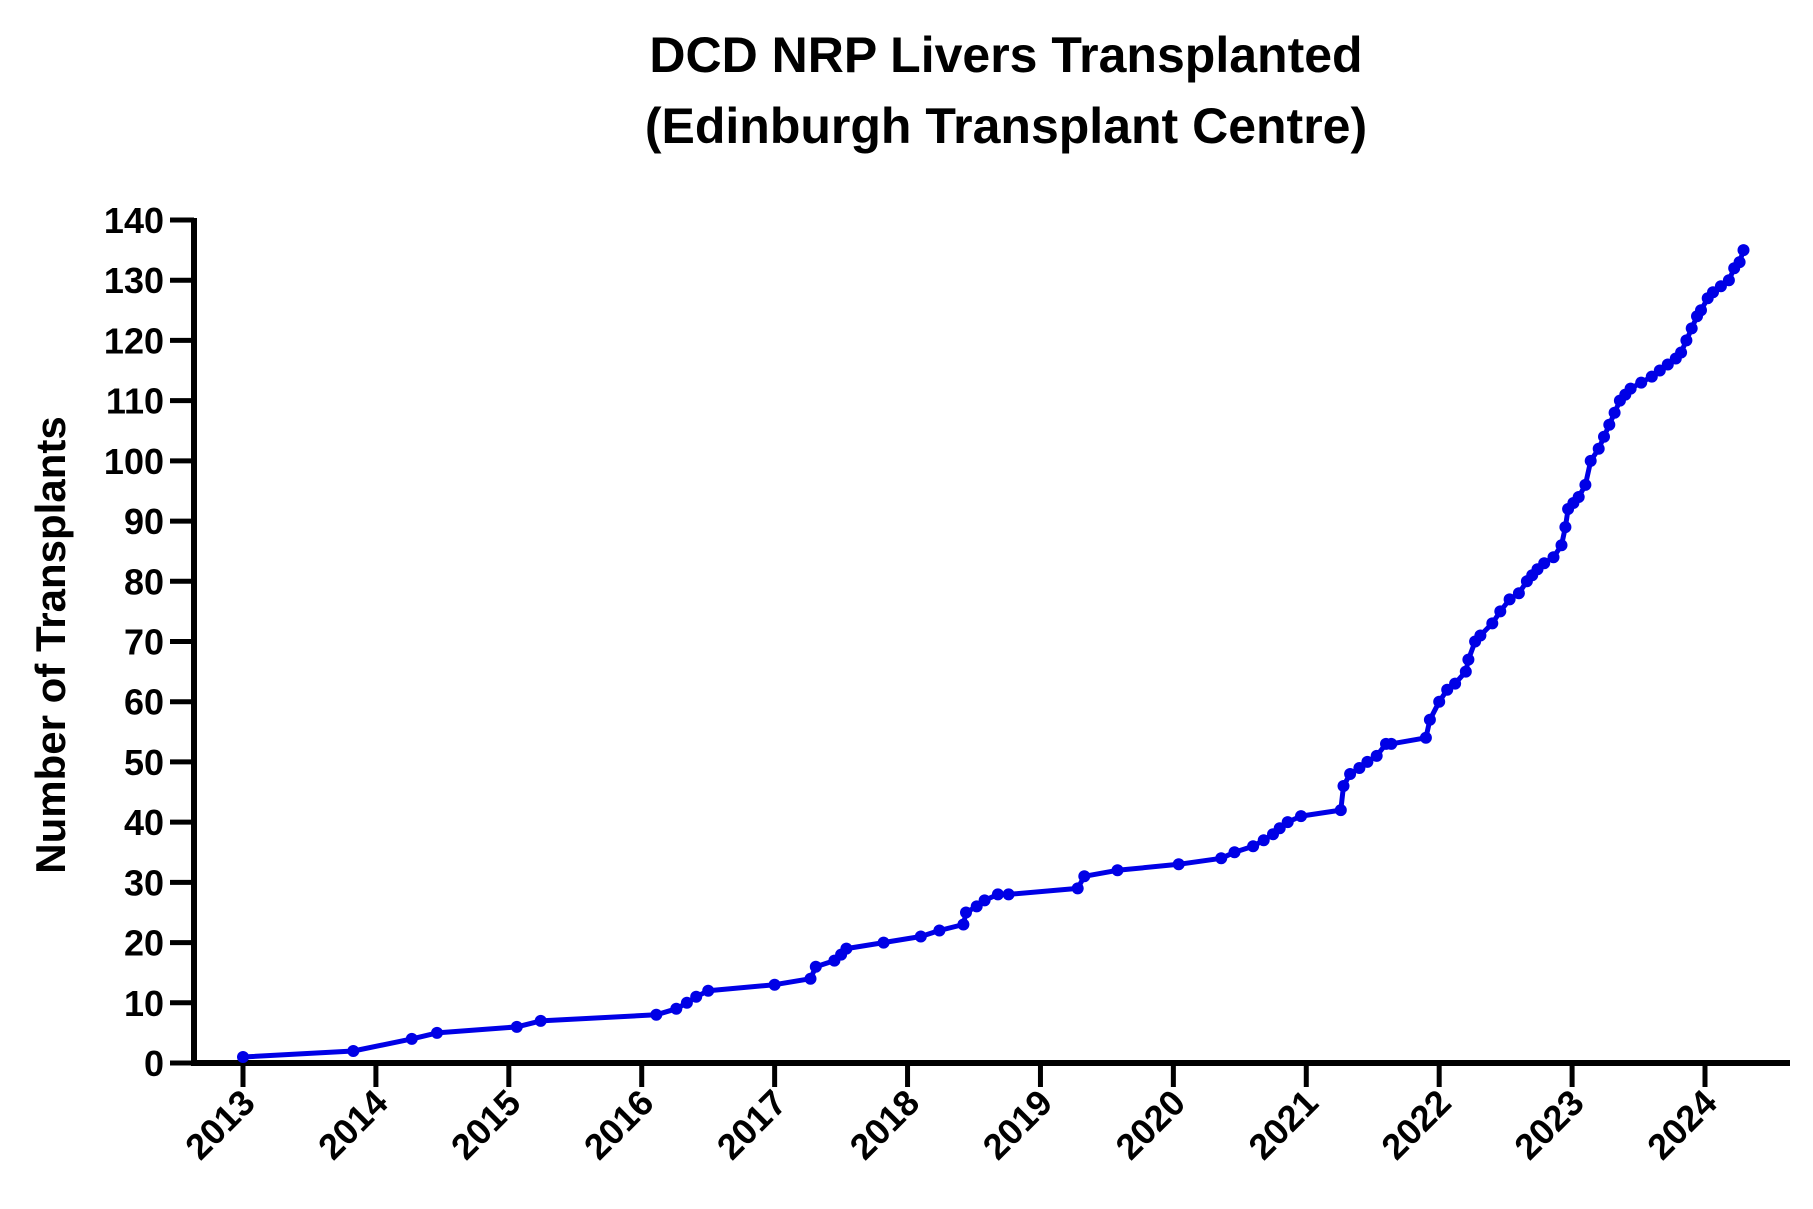 The image size is (1813, 1209). I want to click on x-tick-label: 2019, so click(1017, 1125).